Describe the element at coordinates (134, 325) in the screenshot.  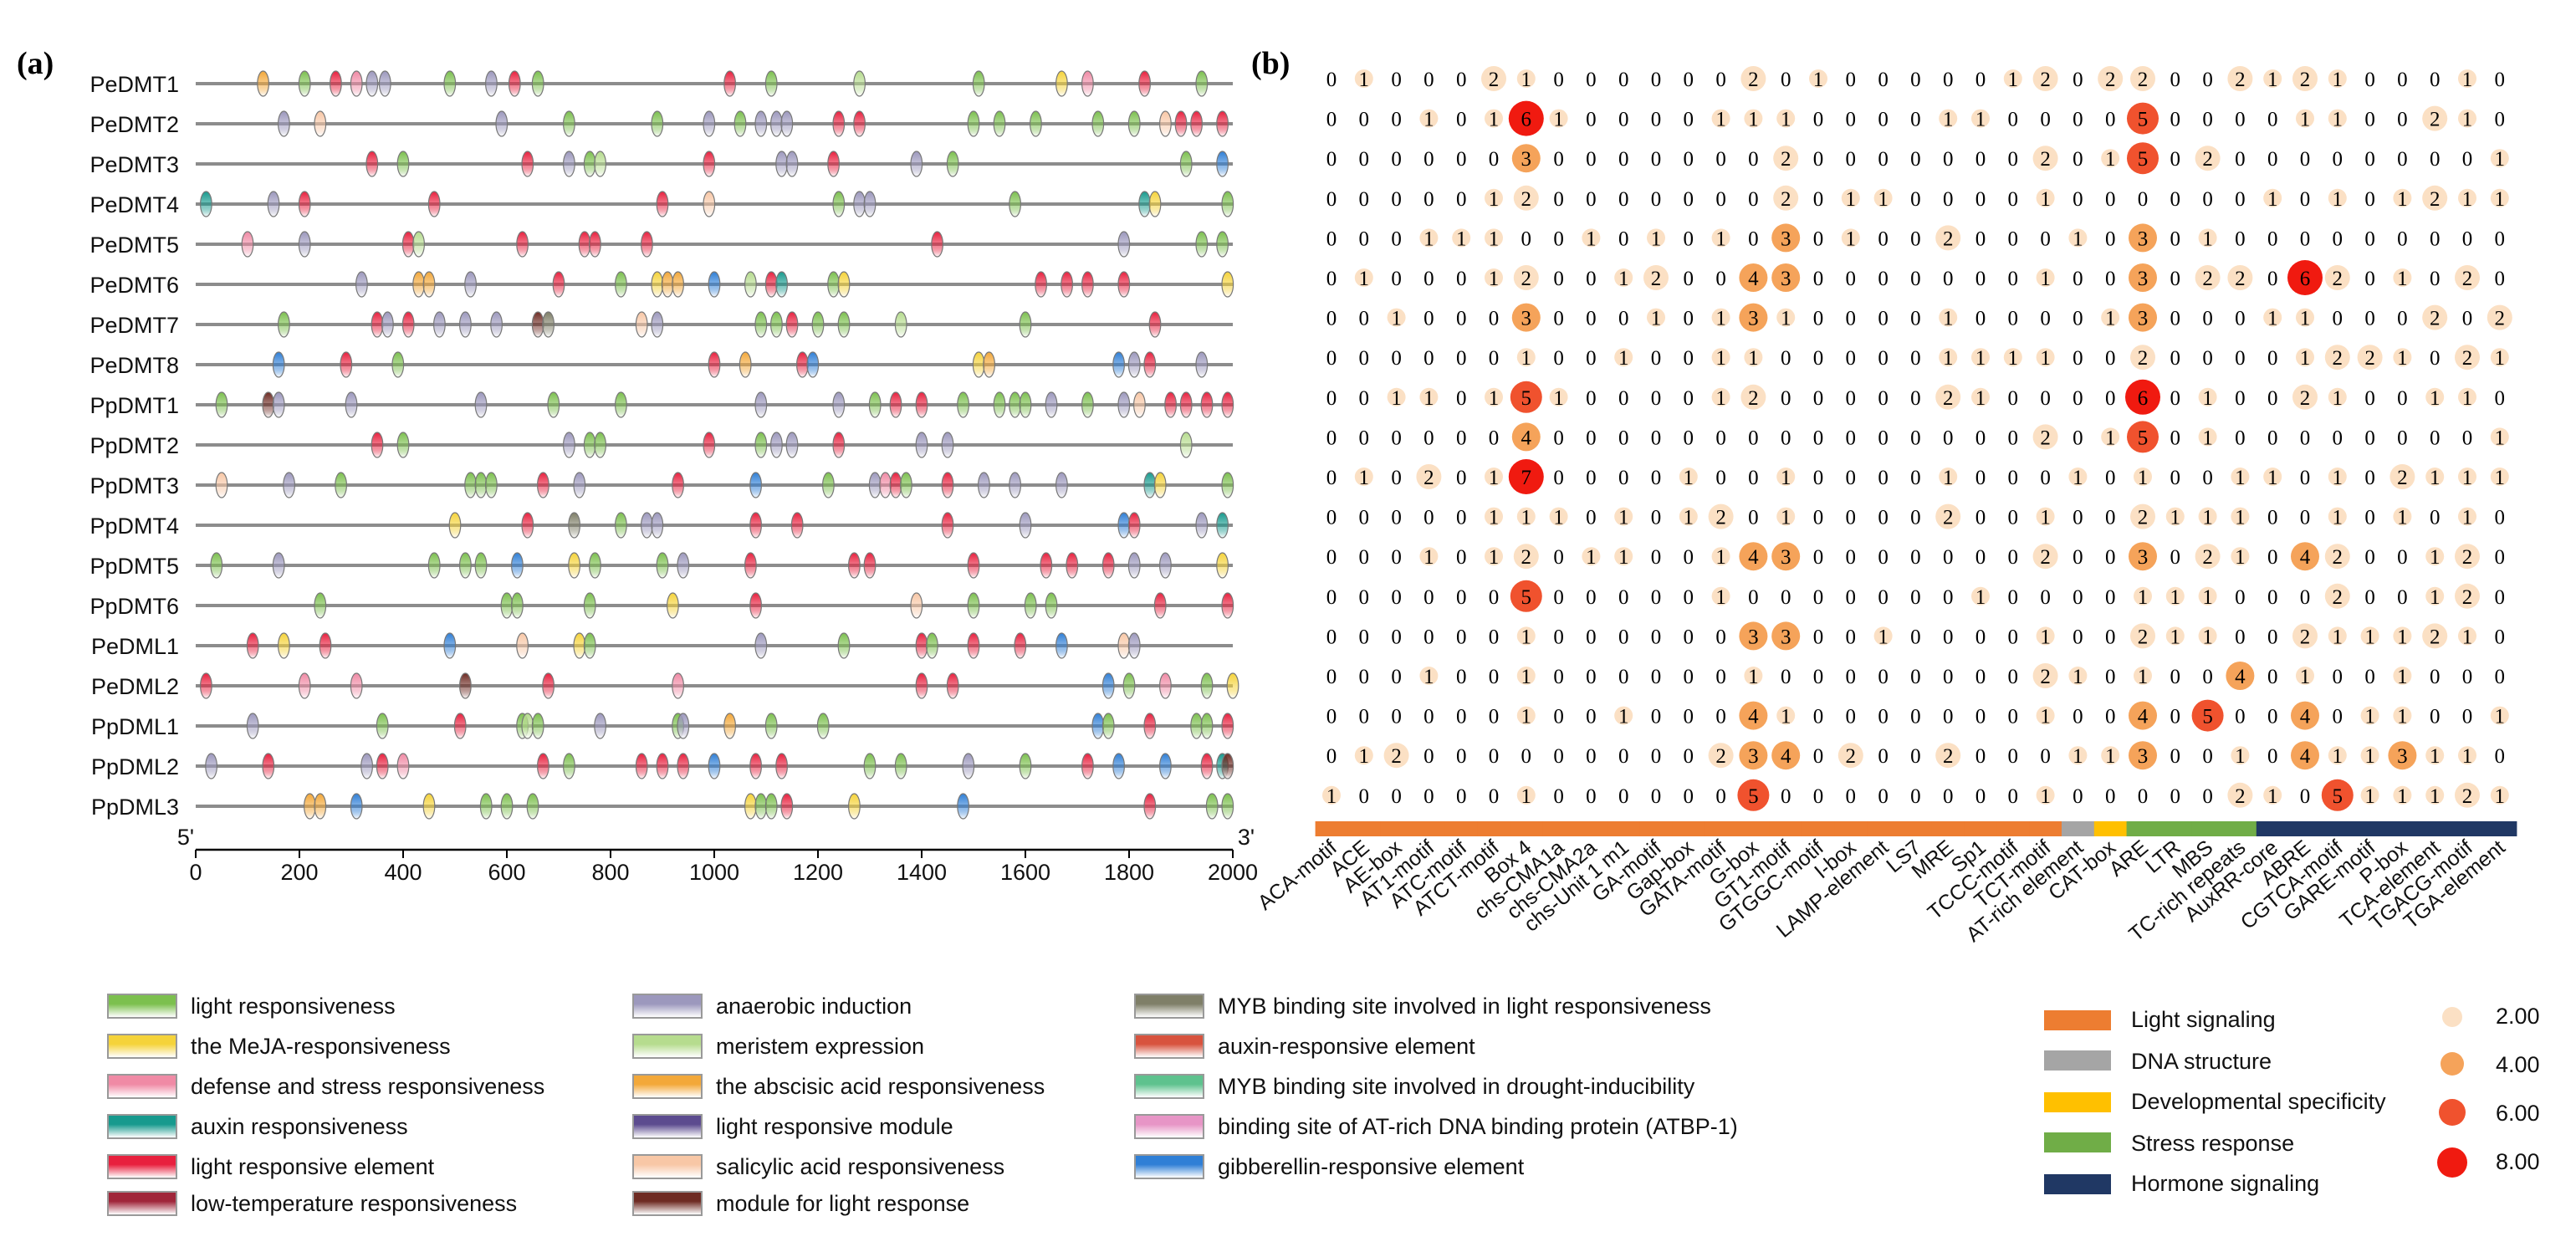
I see `gene-label: PeDMT7` at that location.